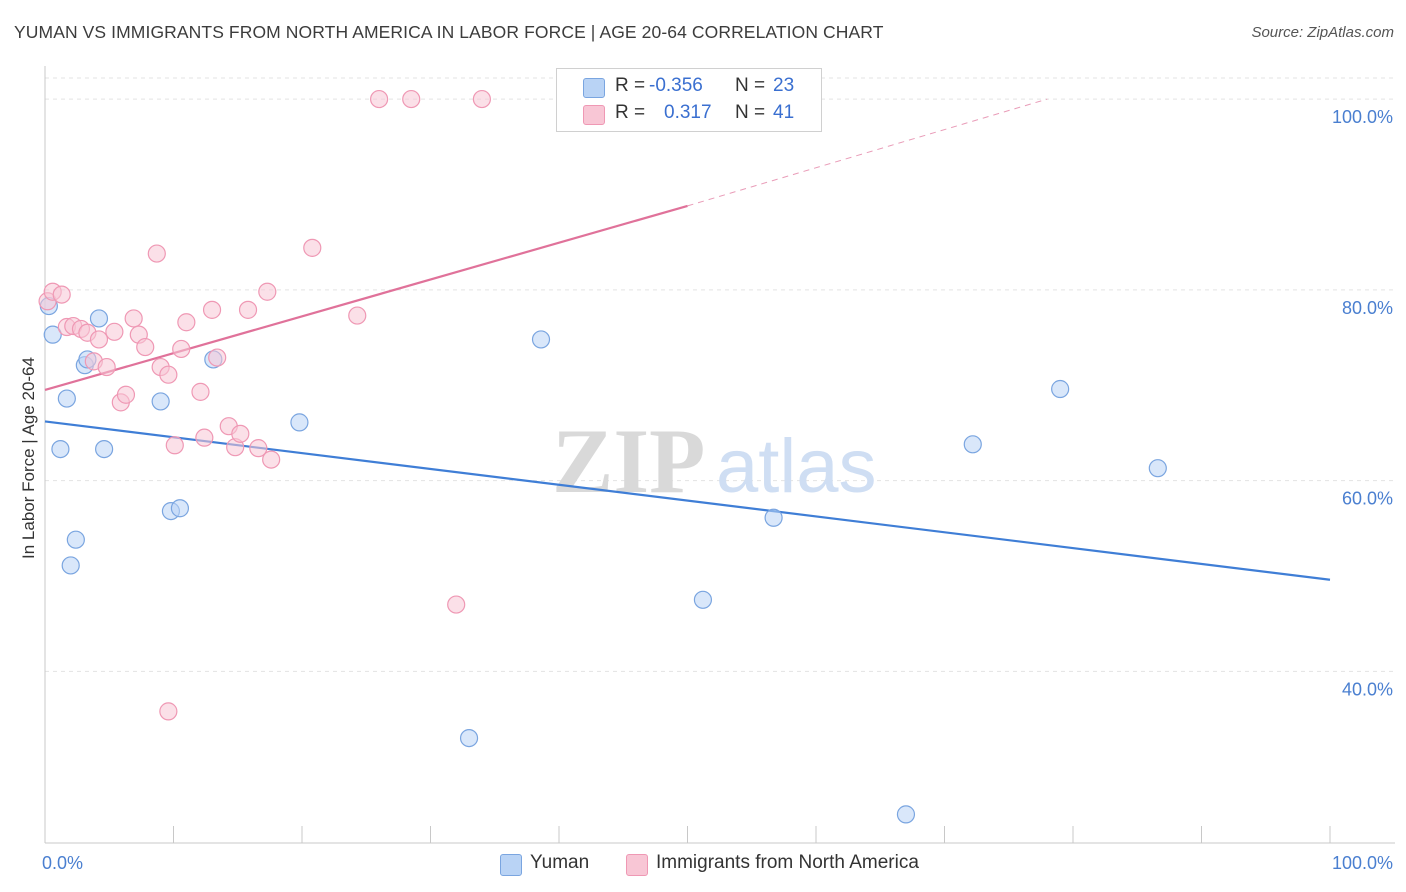 The height and width of the screenshot is (892, 1406). I want to click on watermark-atlas: atlas, so click(796, 466).